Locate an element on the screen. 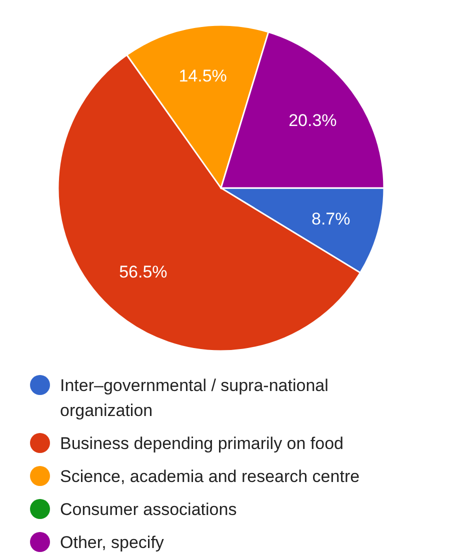  legend-label: Inter–governmental / supra-national organization is located at coordinates (194, 398).